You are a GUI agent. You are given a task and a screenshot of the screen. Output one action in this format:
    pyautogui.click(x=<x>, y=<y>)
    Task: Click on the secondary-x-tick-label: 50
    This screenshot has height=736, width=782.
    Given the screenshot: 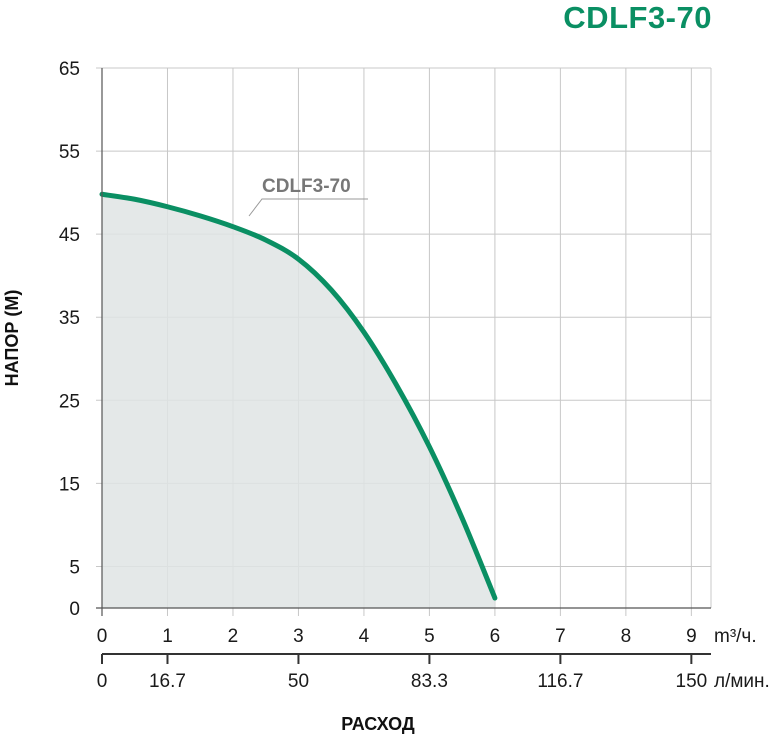 What is the action you would take?
    pyautogui.click(x=298, y=681)
    